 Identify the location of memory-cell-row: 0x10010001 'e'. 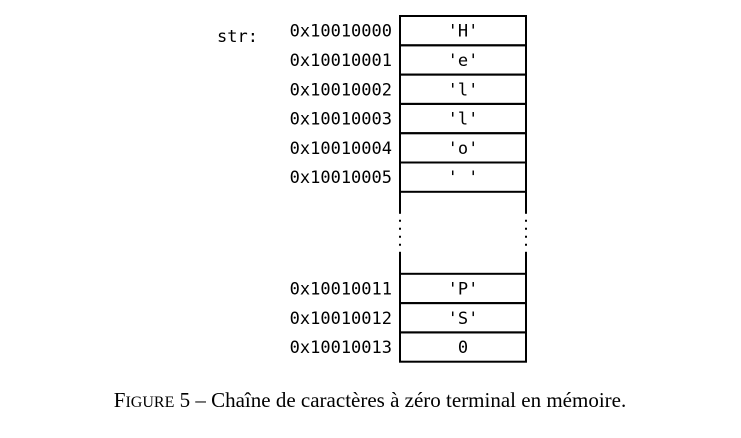
(408, 60).